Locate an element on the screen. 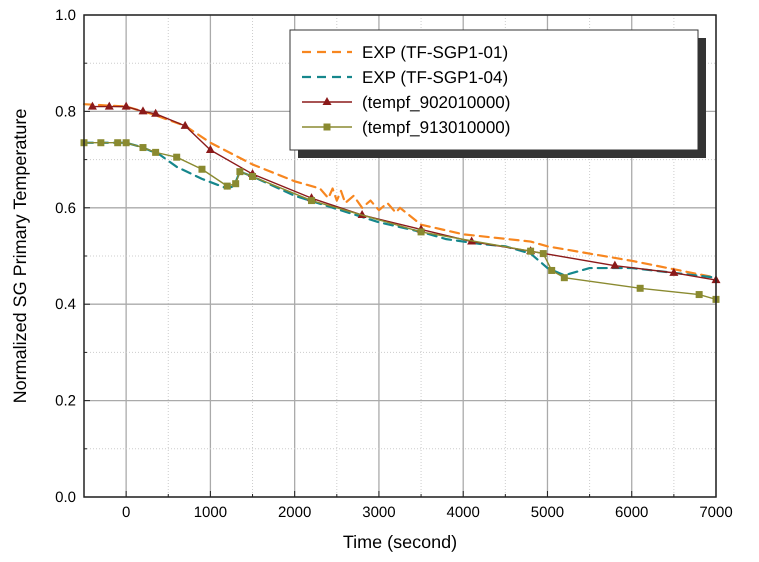  x-tick-label: 3000 is located at coordinates (379, 512).